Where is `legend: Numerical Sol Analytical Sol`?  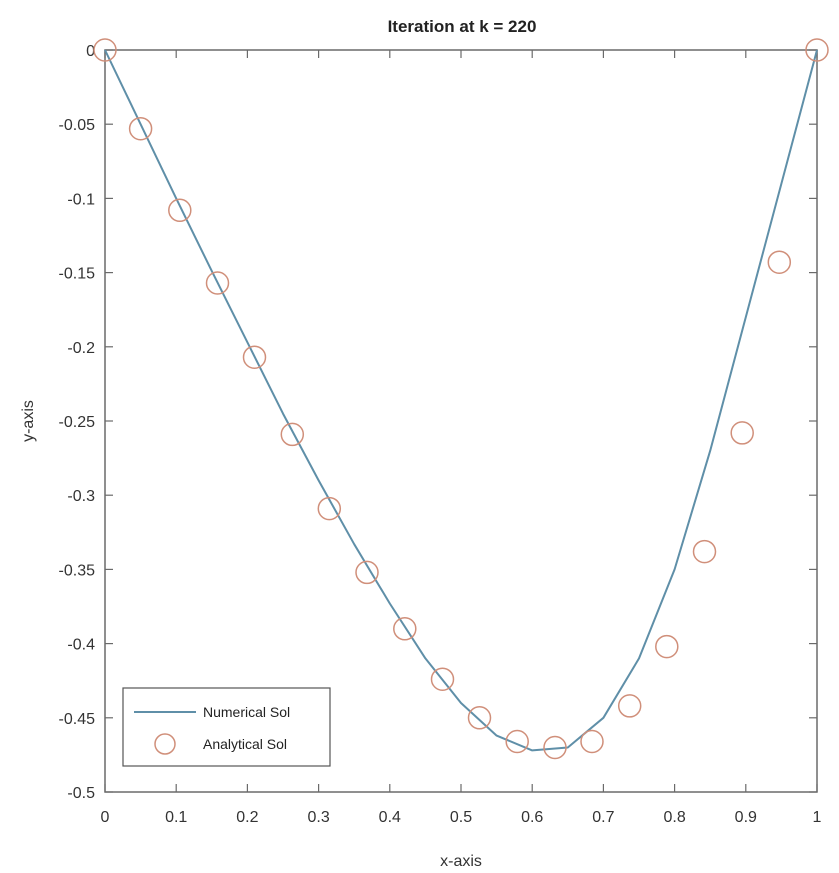 legend: Numerical Sol Analytical Sol is located at coordinates (226, 727).